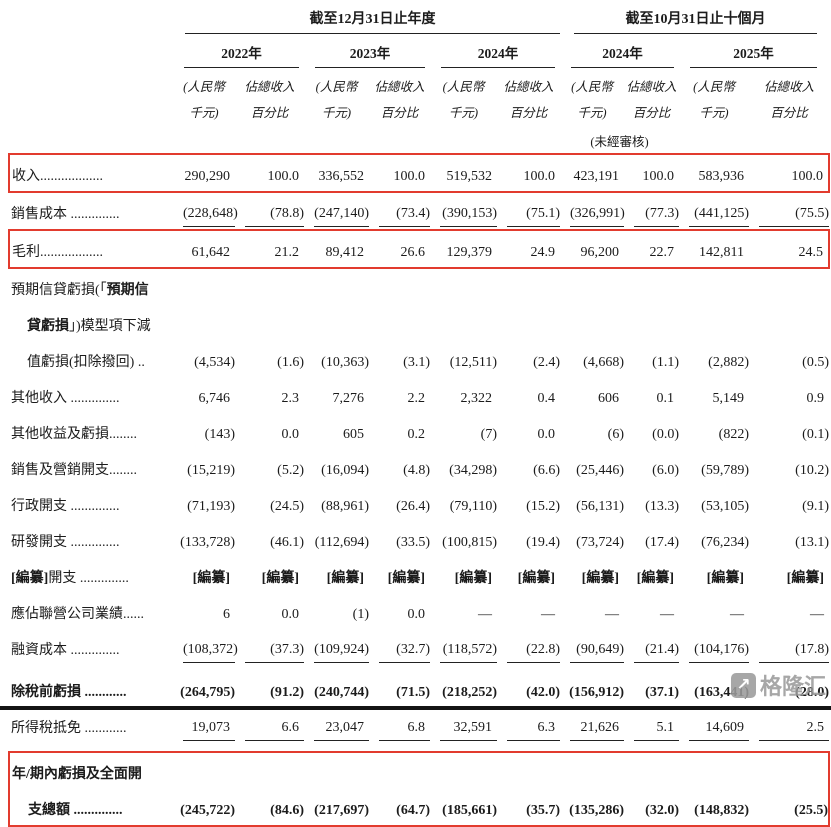  What do you see at coordinates (651, 173) in the screenshot?
I see `value-cell: 100.0` at bounding box center [651, 173].